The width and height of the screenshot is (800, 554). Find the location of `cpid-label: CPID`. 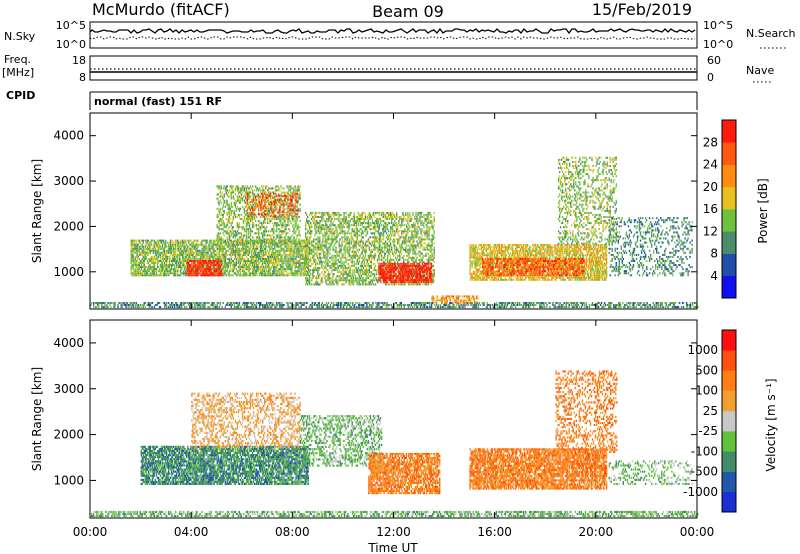

cpid-label: CPID is located at coordinates (20, 95).